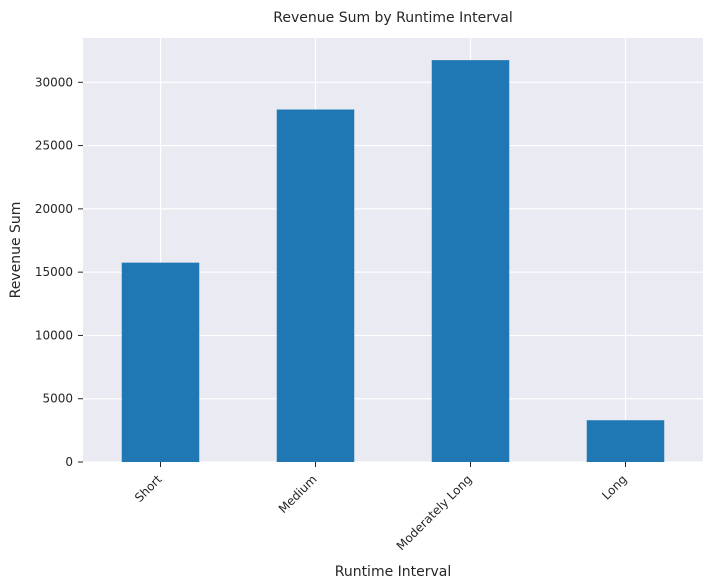  What do you see at coordinates (381, 507) in the screenshot?
I see `x-tick-layer: Short Medium Moderately Long Long` at bounding box center [381, 507].